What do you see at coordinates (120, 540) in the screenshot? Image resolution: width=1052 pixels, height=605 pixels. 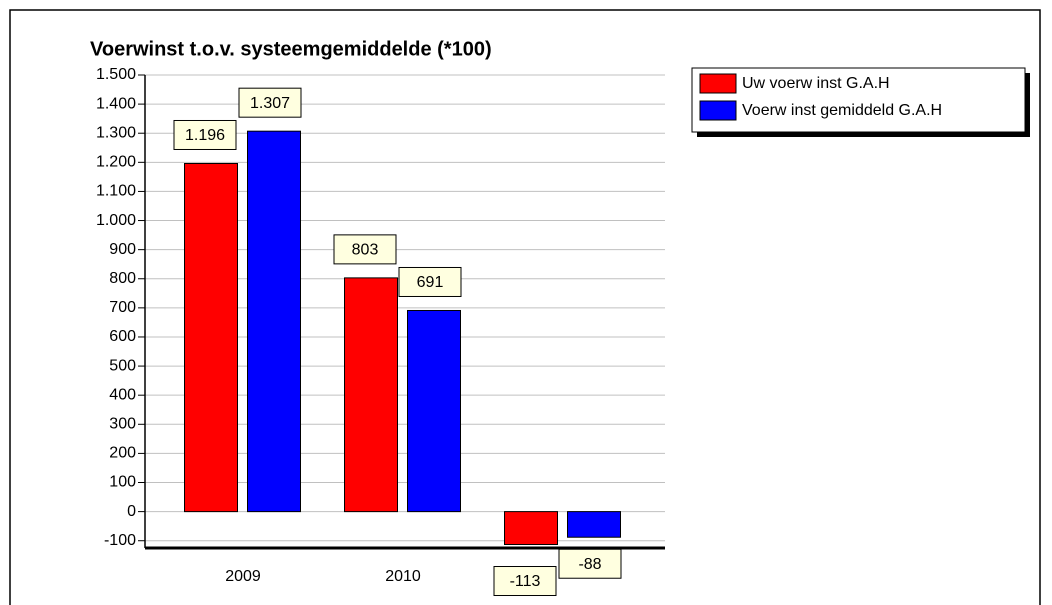 I see `y-tick-label: -100` at bounding box center [120, 540].